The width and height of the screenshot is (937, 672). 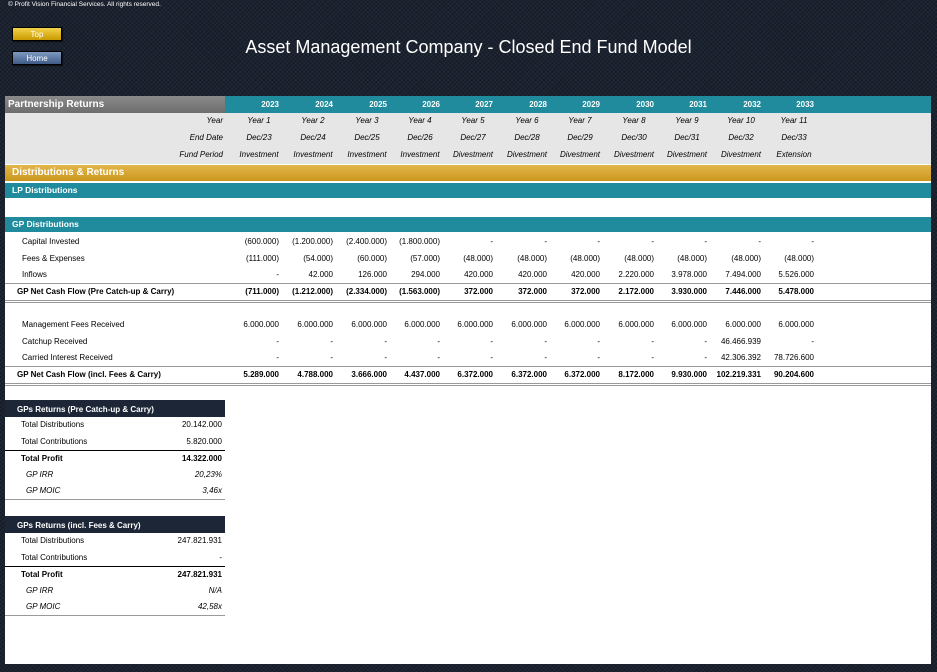 I want to click on value-cell: (57.000), so click(x=425, y=258).